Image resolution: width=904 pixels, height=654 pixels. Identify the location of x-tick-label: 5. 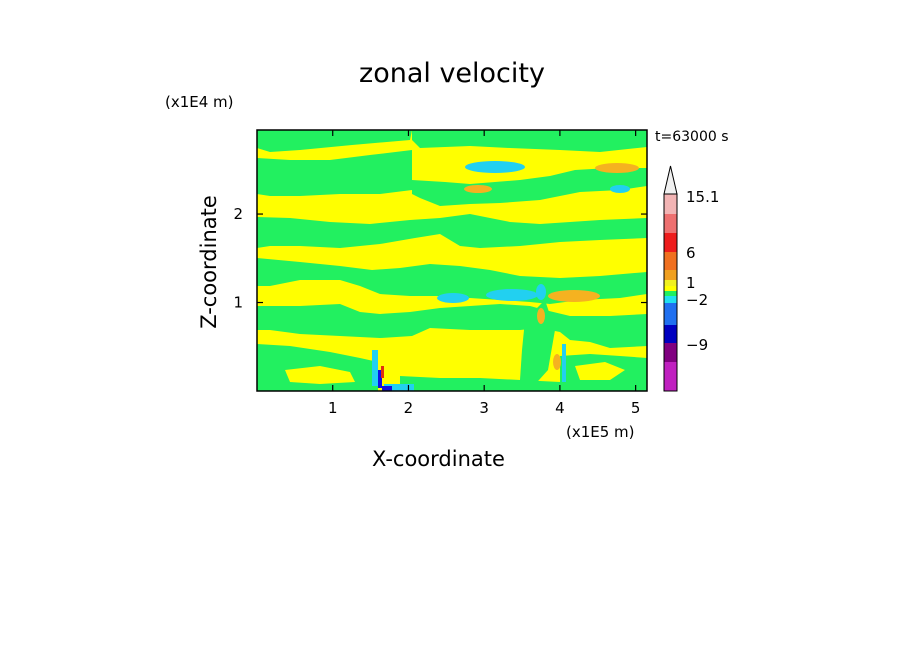
(636, 408).